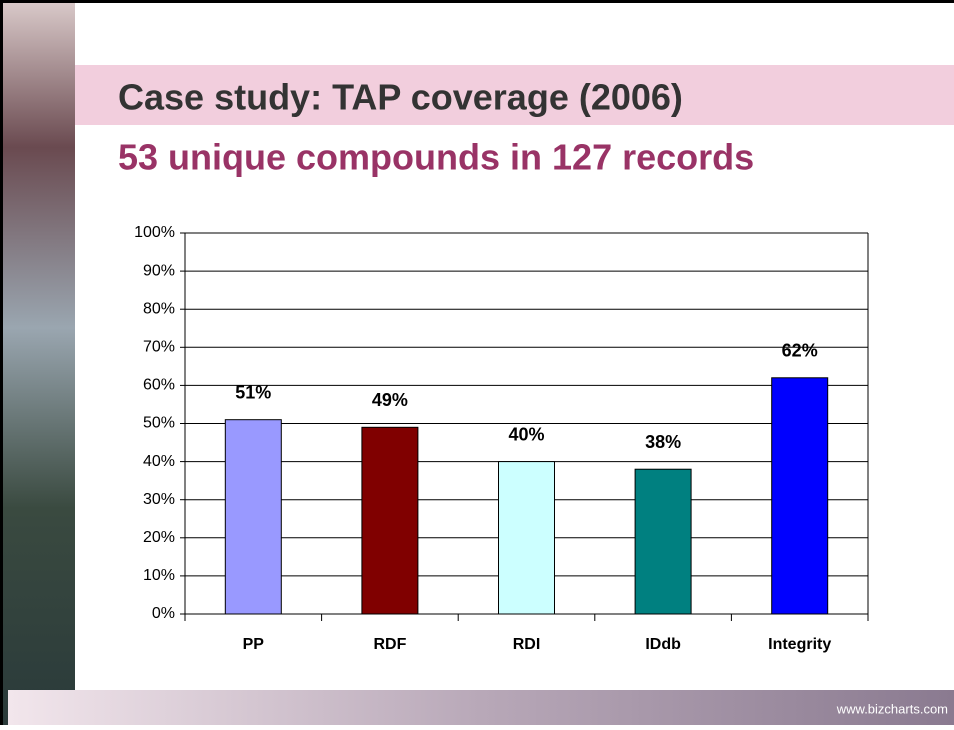 The height and width of the screenshot is (730, 954). I want to click on x-tick-label: RDI, so click(527, 644).